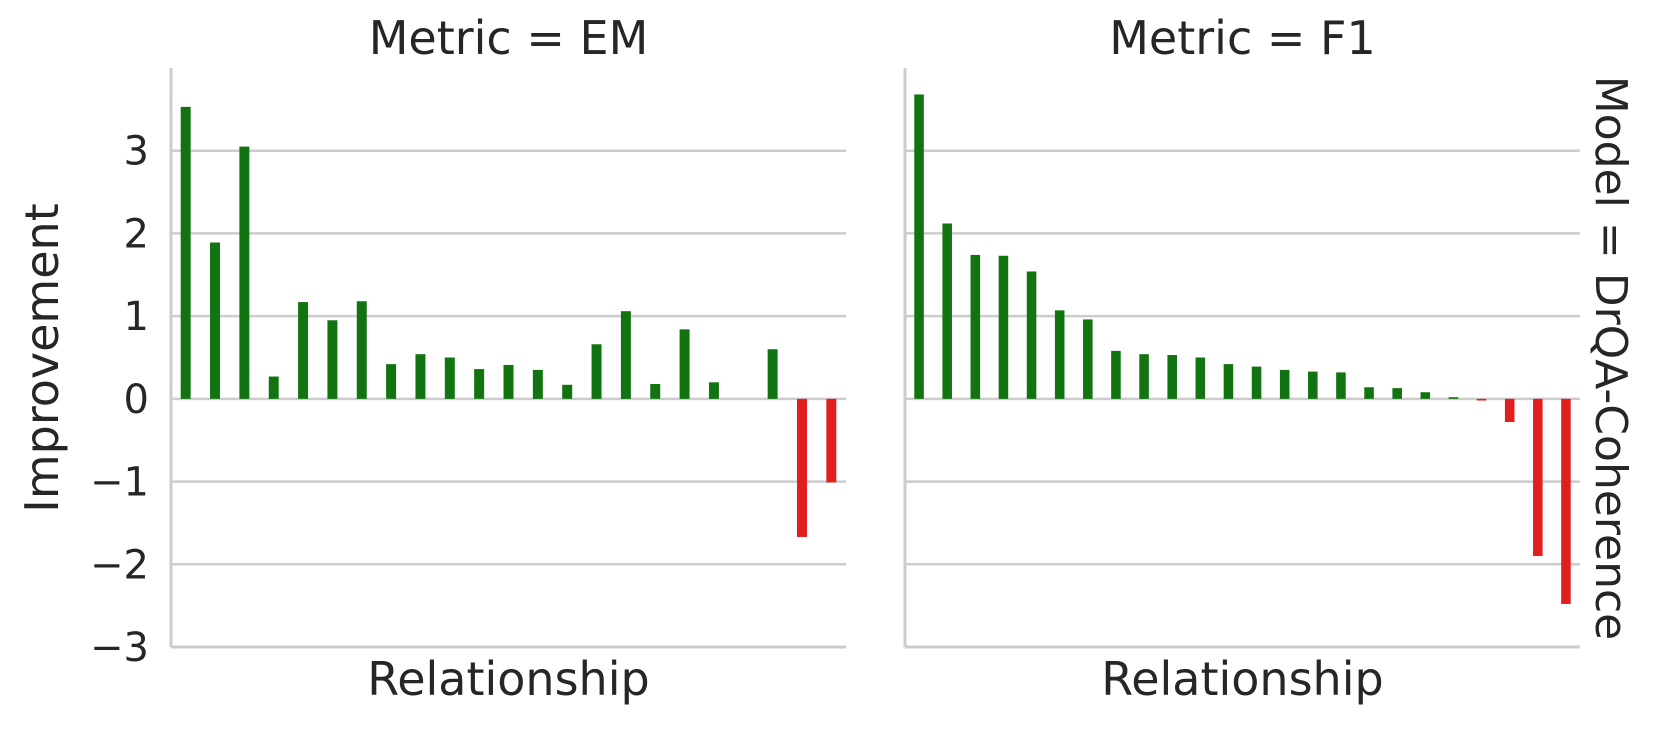 The height and width of the screenshot is (729, 1662). What do you see at coordinates (119, 565) in the screenshot?
I see `y-tick-label: −2` at bounding box center [119, 565].